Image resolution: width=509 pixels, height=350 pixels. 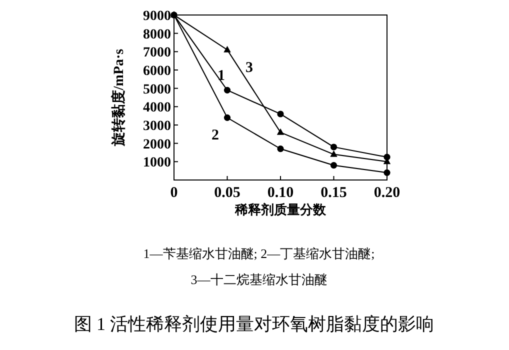 What do you see at coordinates (333, 193) in the screenshot?
I see `x-tick-label: 0.15` at bounding box center [333, 193].